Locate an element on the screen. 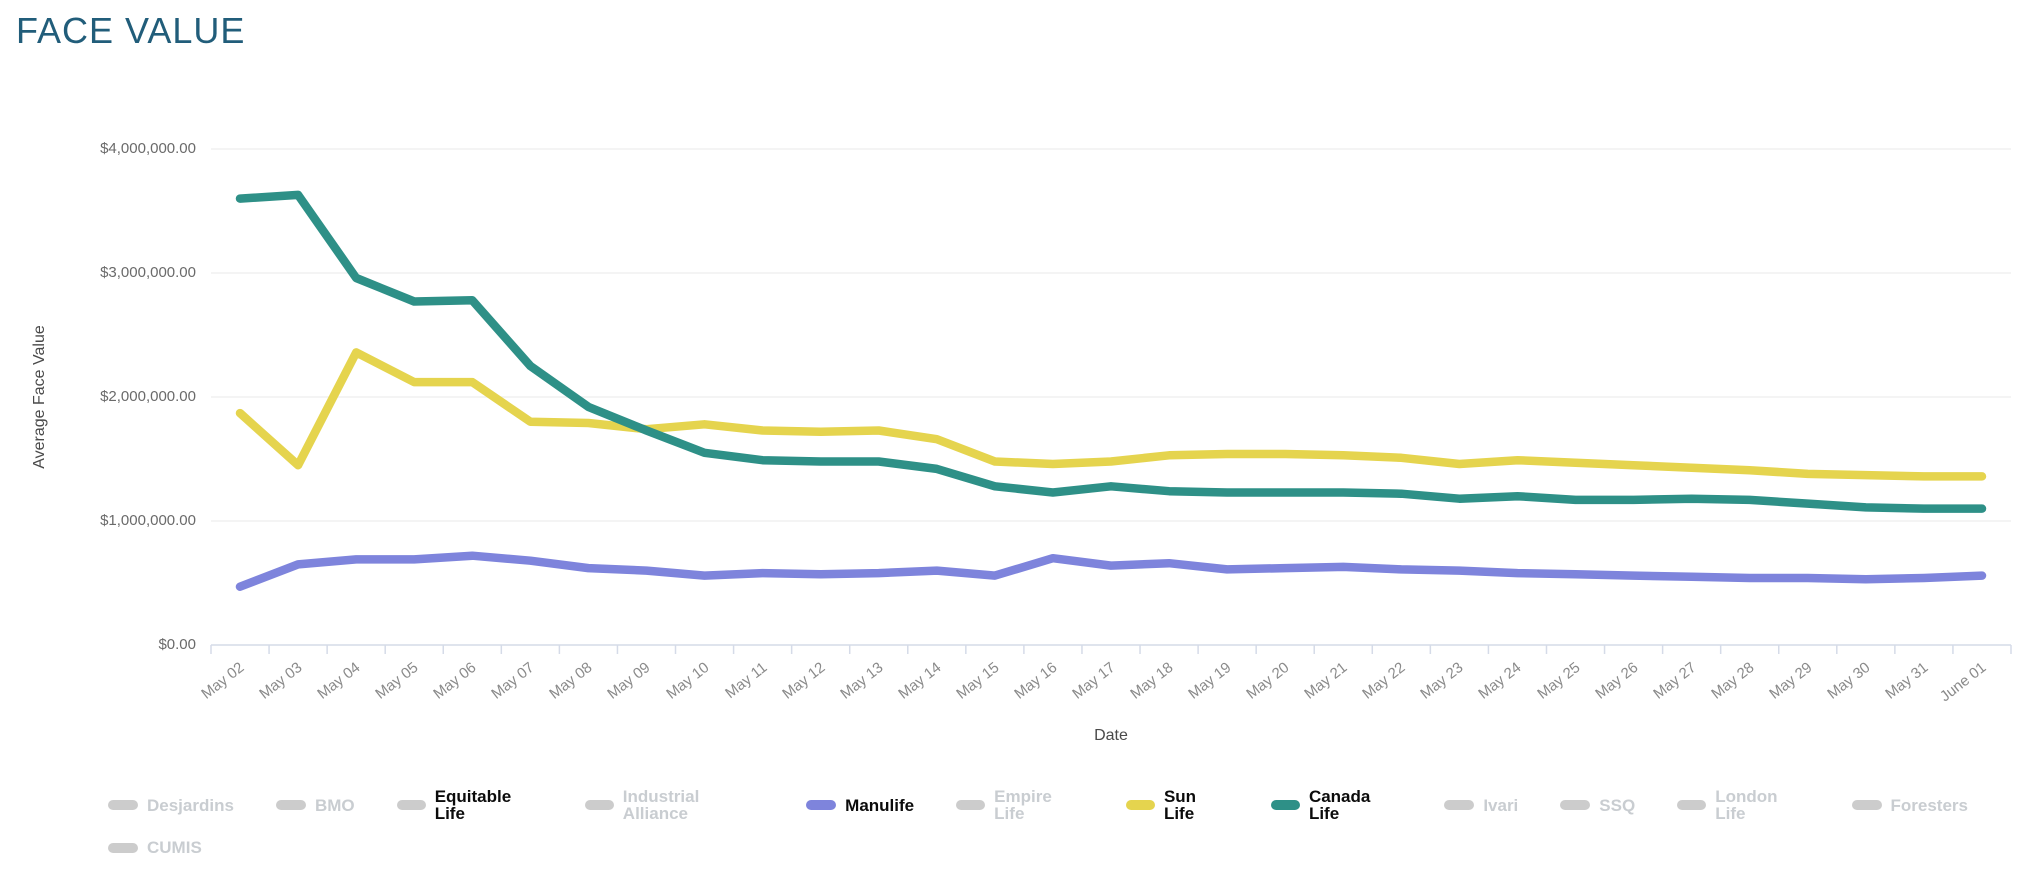 The image size is (2034, 880). legend-swatch-cumis is located at coordinates (123, 847).